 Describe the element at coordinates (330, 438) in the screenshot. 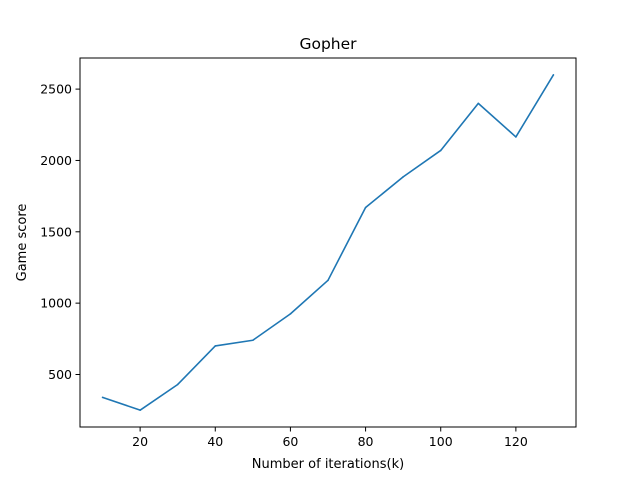

I see `x-axis: 20 40 60 80 100 120` at that location.